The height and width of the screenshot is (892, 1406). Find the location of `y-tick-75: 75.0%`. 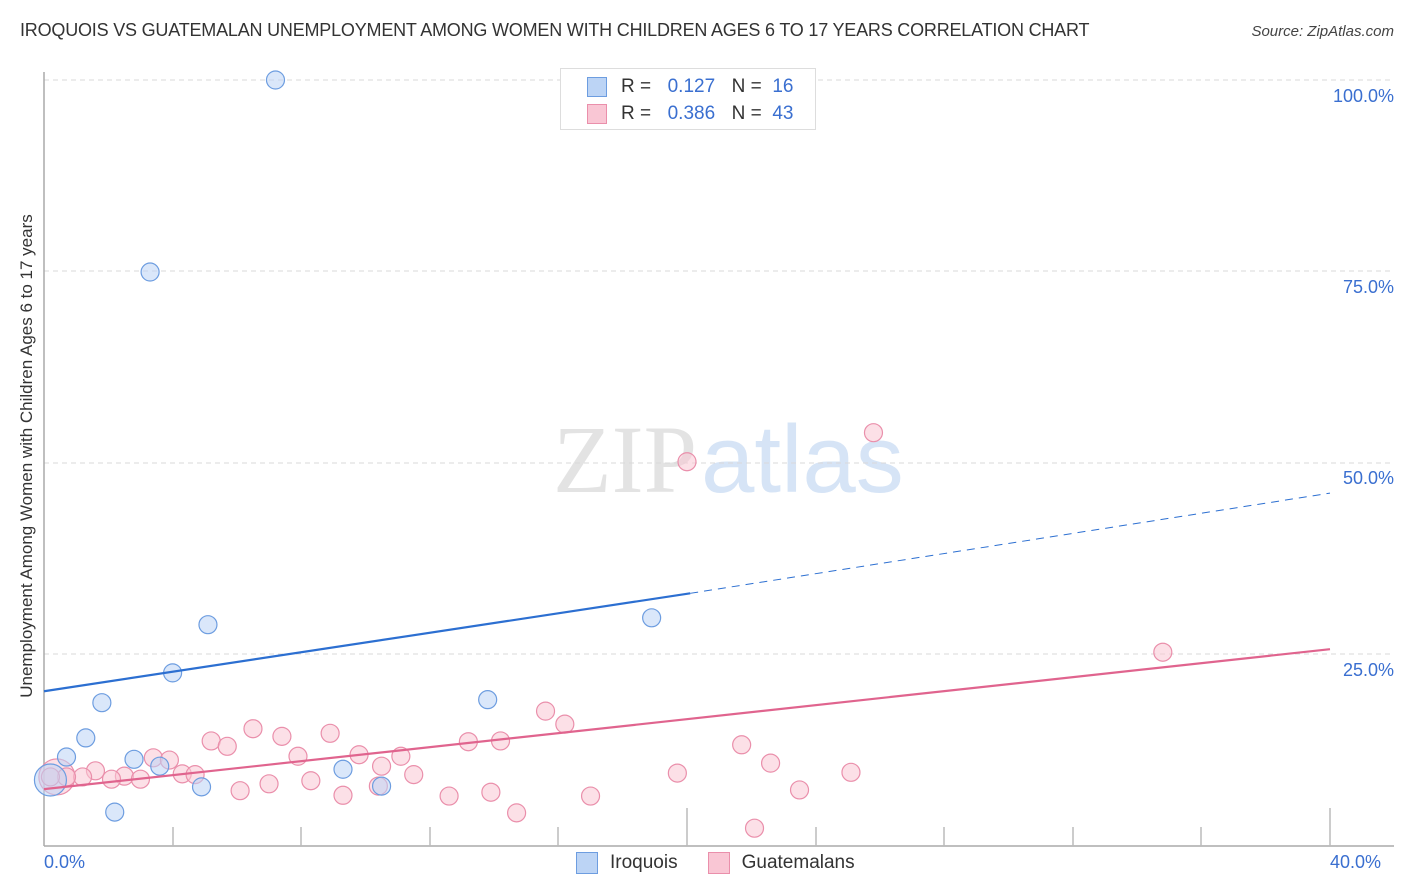

y-tick-75: 75.0% is located at coordinates (1368, 287).